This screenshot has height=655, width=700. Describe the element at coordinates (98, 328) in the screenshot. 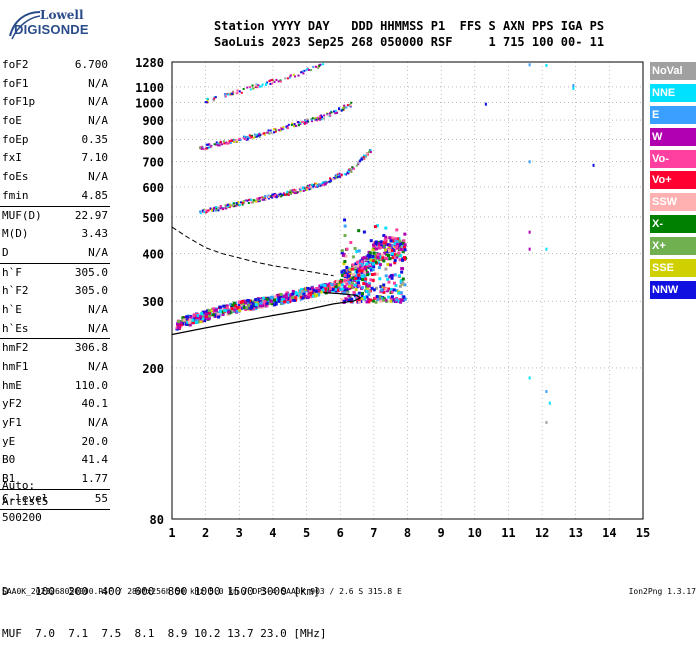

I see `param-value: N/A` at that location.